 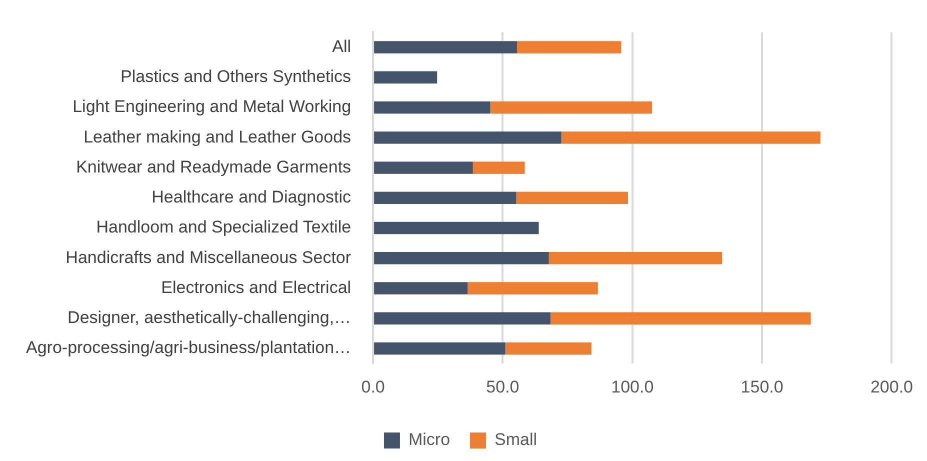 I want to click on y-tick-label: Handloom and Specialized Textile, so click(x=224, y=227).